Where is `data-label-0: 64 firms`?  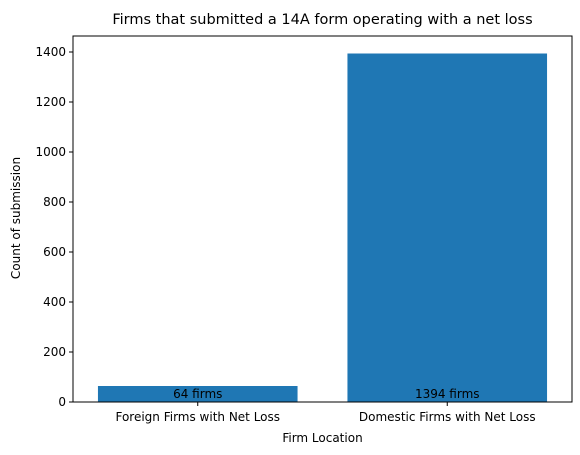 data-label-0: 64 firms is located at coordinates (197, 394).